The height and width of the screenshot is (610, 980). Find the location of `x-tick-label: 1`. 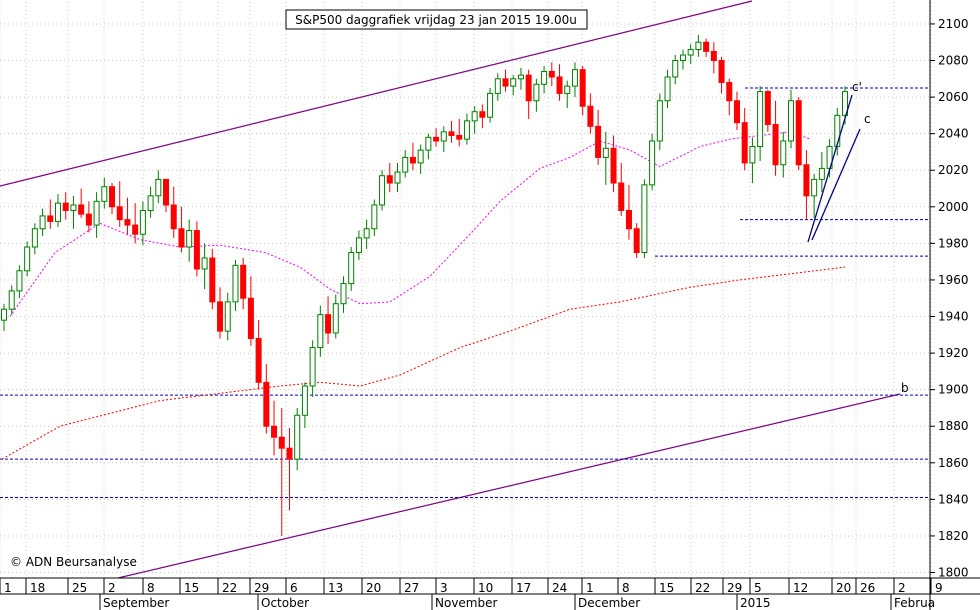

x-tick-label: 1 is located at coordinates (590, 588).